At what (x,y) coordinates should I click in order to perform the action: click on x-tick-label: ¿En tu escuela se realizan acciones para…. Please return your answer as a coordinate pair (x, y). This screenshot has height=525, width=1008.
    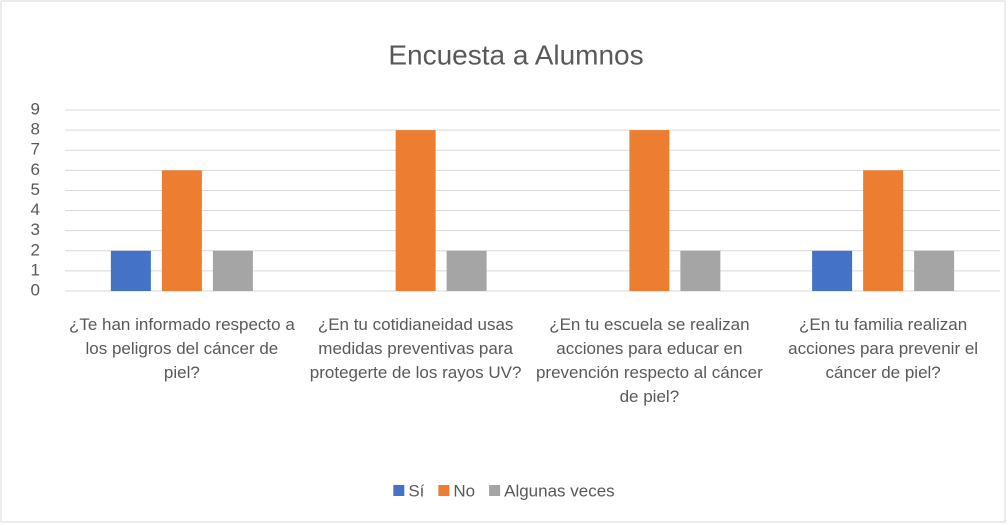
    Looking at the image, I should click on (649, 360).